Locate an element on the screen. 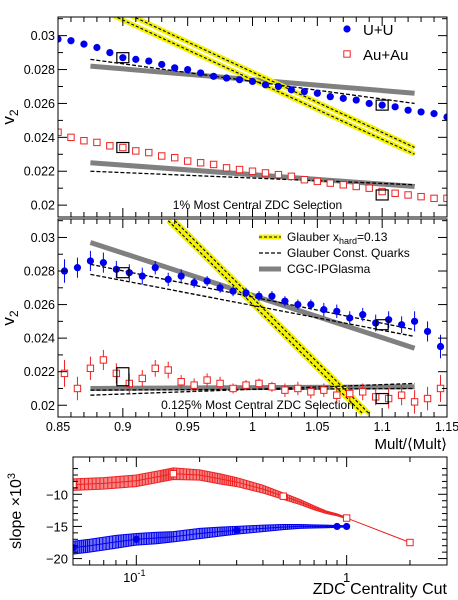 Image resolution: width=458 pixels, height=600 pixels. x-tick-label: 0.85 is located at coordinates (58, 427).